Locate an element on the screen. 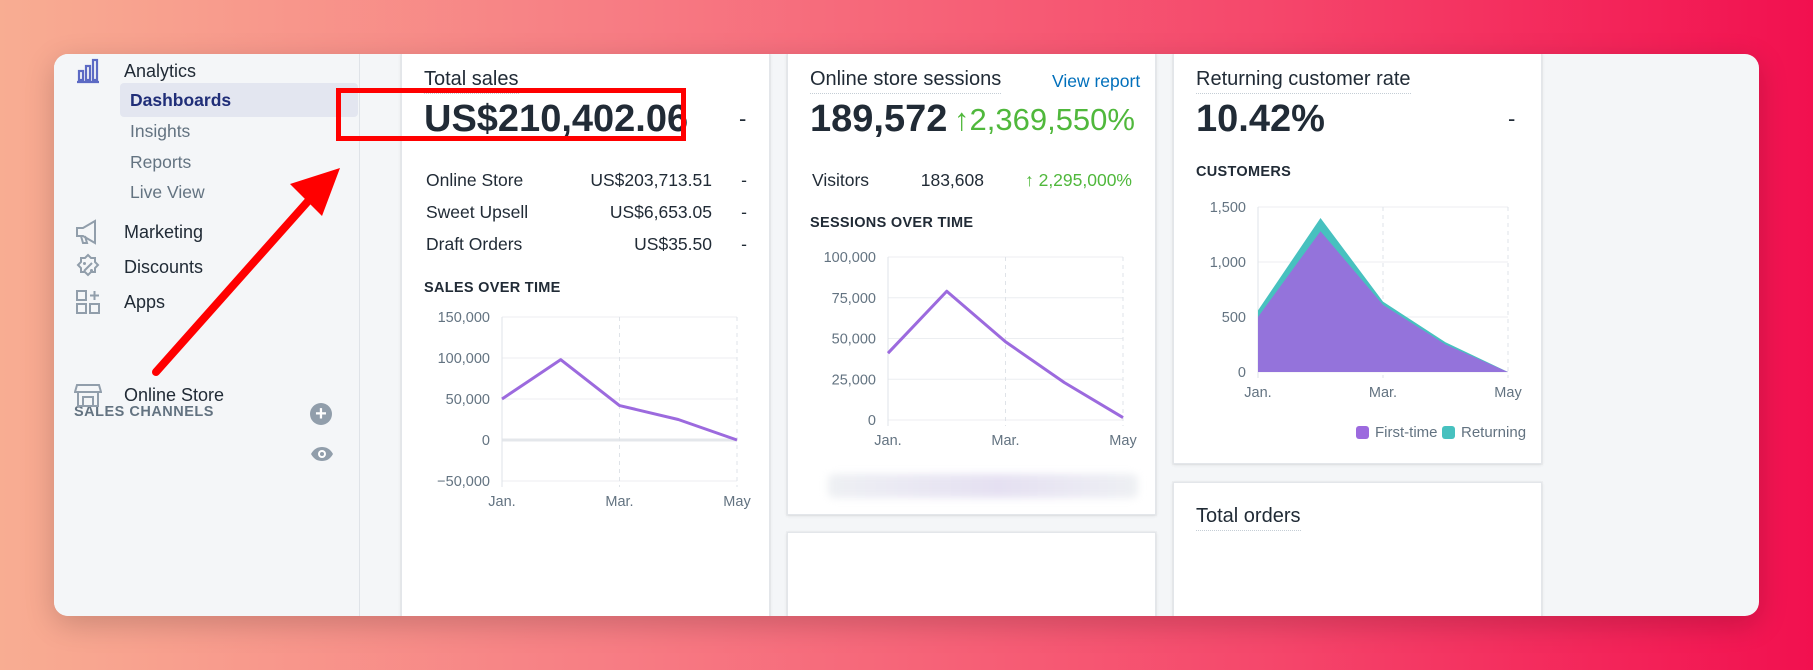 Image resolution: width=1813 pixels, height=670 pixels. legend-first-time: First-time is located at coordinates (1397, 432).